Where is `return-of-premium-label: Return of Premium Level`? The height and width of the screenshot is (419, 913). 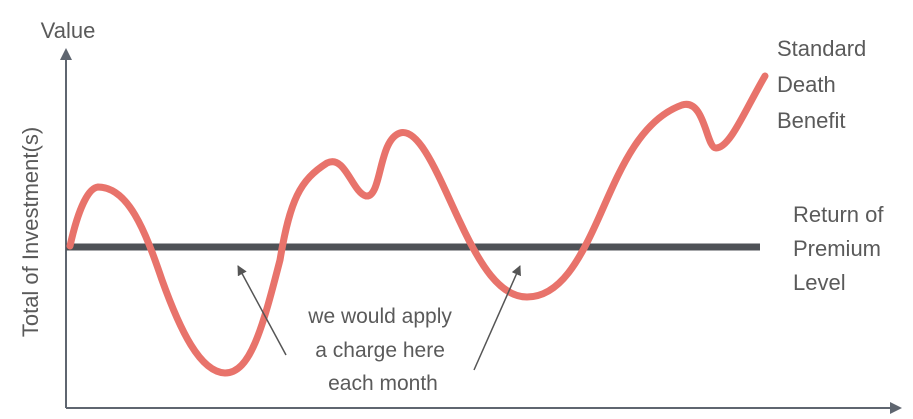
return-of-premium-label: Return of Premium Level is located at coordinates (841, 248).